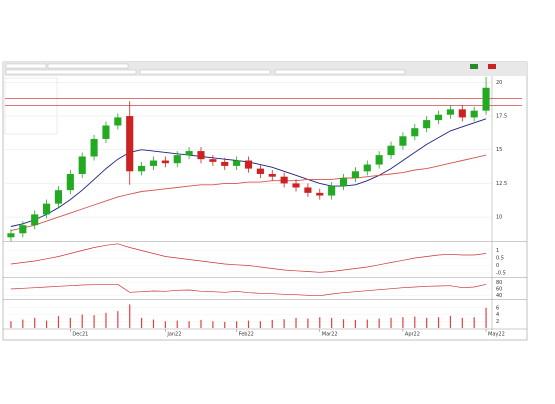 The width and height of the screenshot is (555, 404). Describe the element at coordinates (497, 251) in the screenshot. I see `y-tick-label: 1` at that location.